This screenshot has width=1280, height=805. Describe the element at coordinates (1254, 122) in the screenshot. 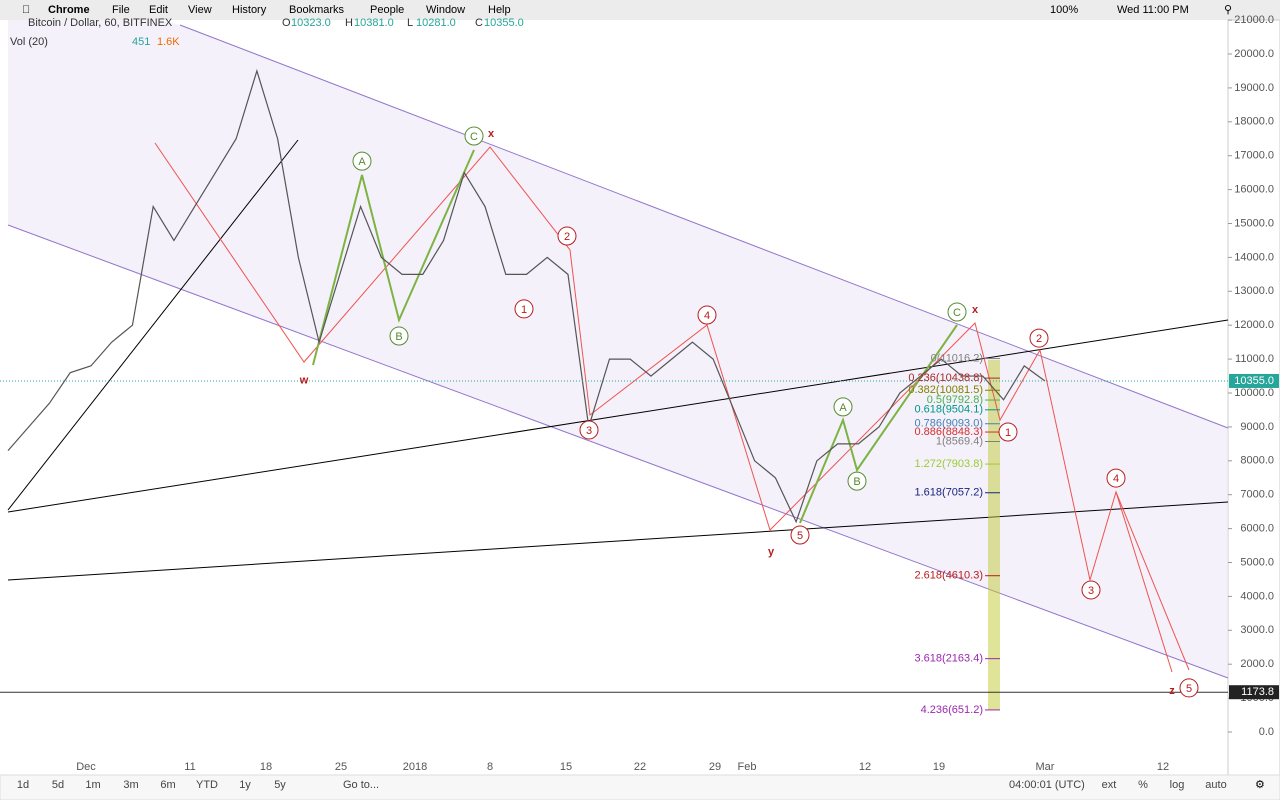

I see `y-tick-label: 18000.0` at that location.